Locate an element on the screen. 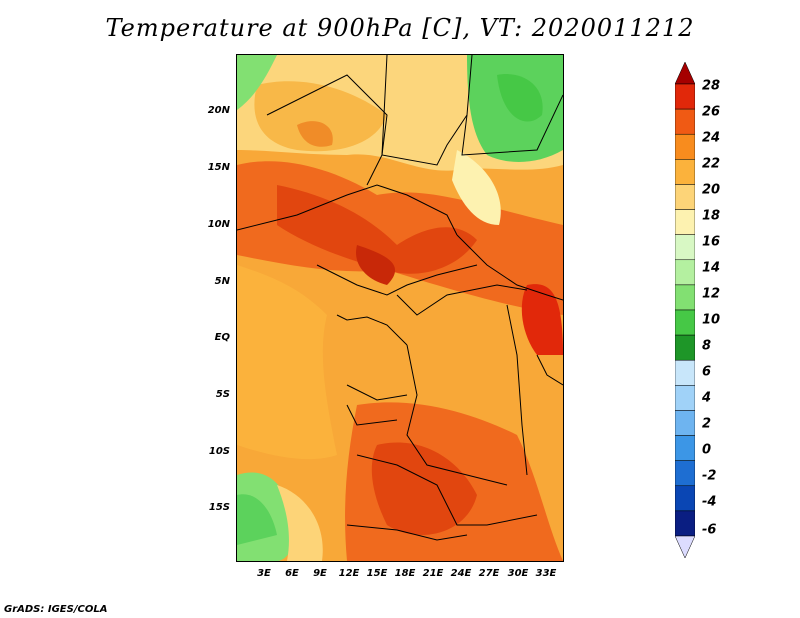 The height and width of the screenshot is (618, 800). colorbar-label-neg2: -2 is located at coordinates (709, 476).